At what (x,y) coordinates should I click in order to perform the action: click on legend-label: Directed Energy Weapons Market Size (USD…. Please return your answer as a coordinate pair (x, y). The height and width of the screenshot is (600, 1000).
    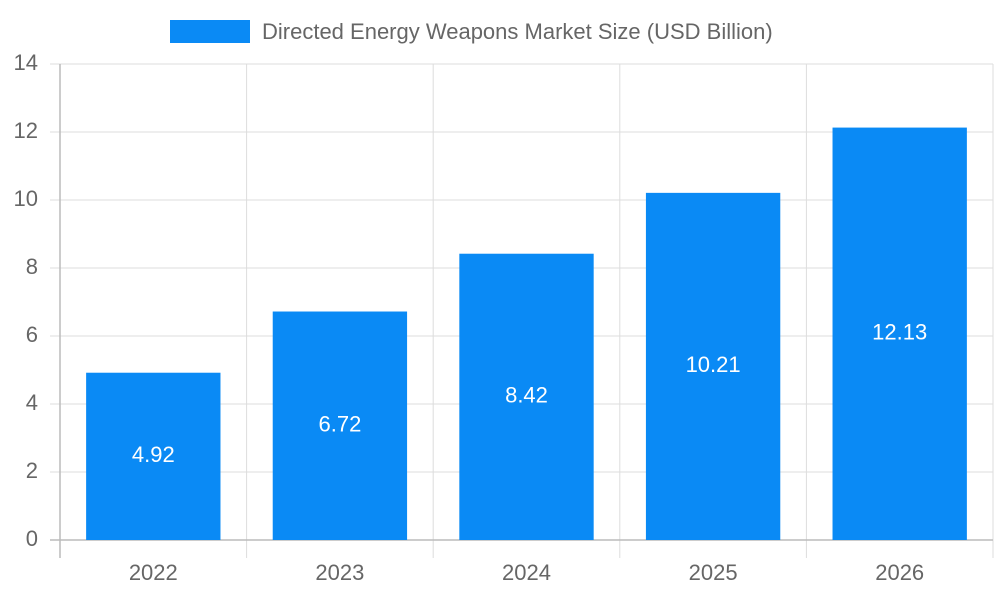
    Looking at the image, I should click on (517, 31).